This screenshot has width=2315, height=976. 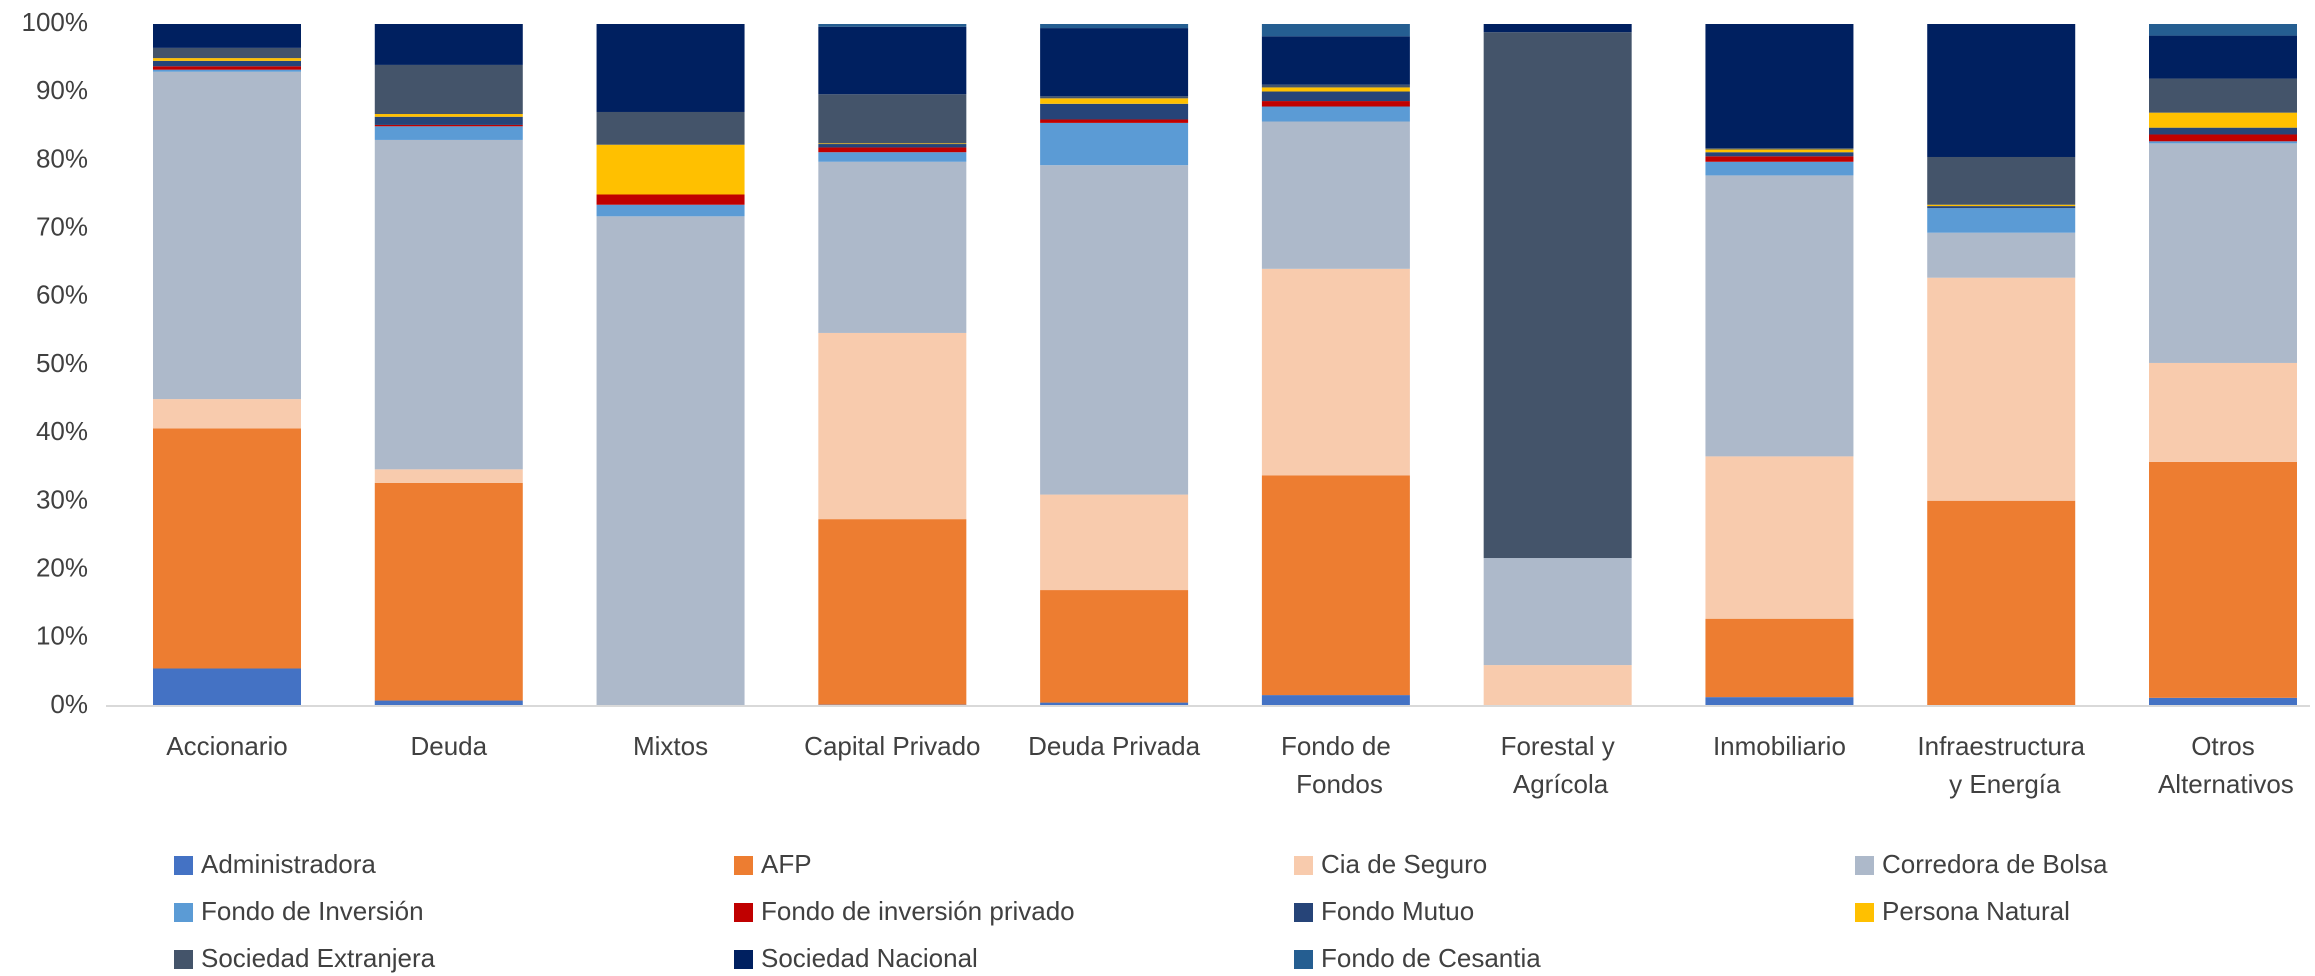 What do you see at coordinates (2001, 765) in the screenshot?
I see `x-tick-label: Infraestructura y Energía` at bounding box center [2001, 765].